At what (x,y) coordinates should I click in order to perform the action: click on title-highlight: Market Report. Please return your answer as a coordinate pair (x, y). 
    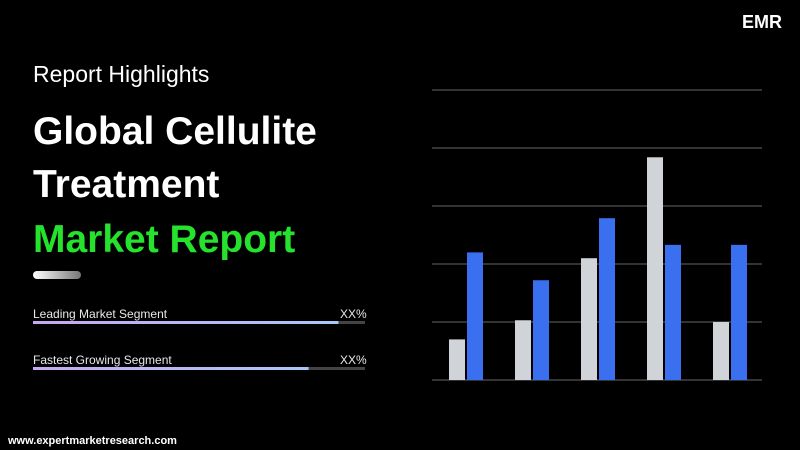
    Looking at the image, I should click on (164, 239).